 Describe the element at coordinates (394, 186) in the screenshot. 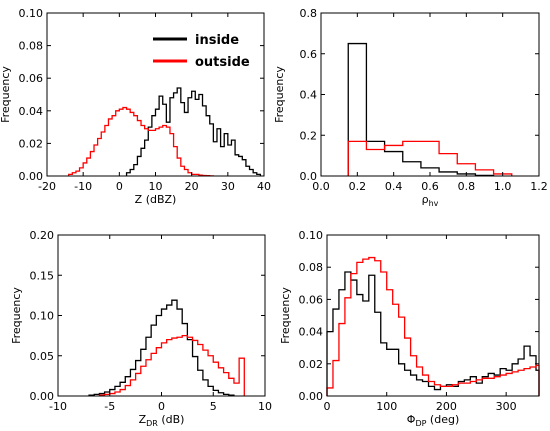

I see `x-tick-label: 0.4` at that location.